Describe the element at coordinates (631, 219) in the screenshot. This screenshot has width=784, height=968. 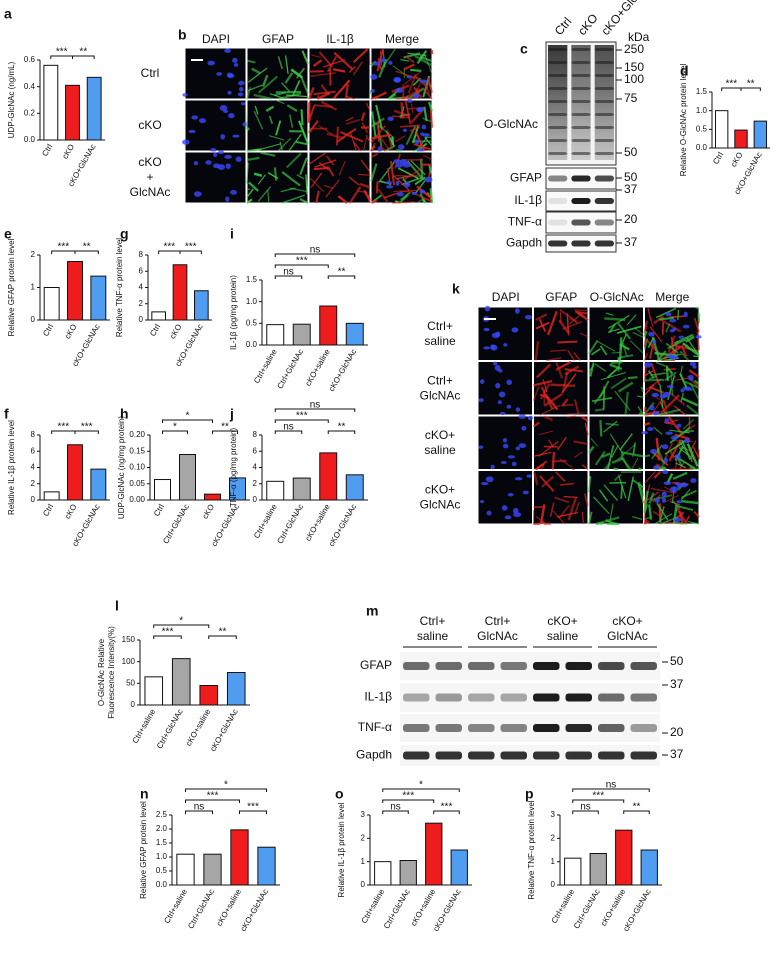
I see `marker-label: 20` at that location.